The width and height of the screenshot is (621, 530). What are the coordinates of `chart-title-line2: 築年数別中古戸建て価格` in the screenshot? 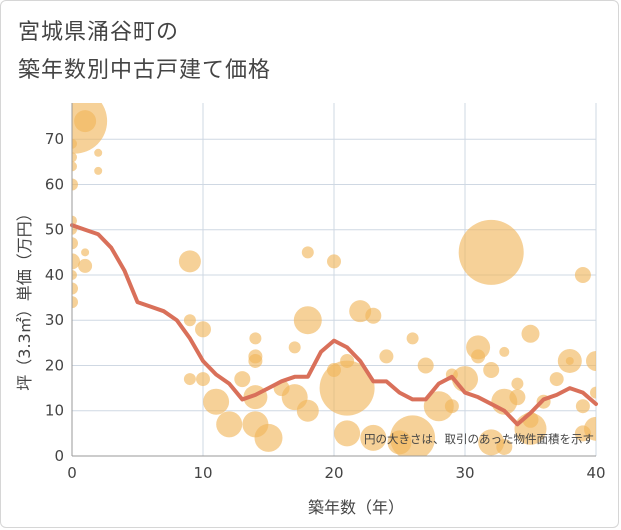 It's located at (145, 70).